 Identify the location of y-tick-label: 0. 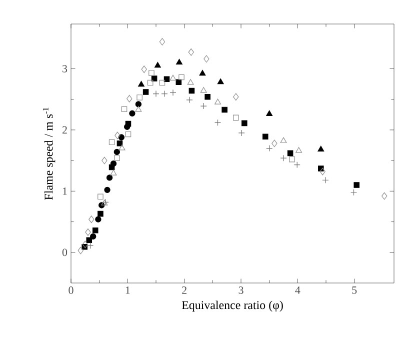
(65, 252).